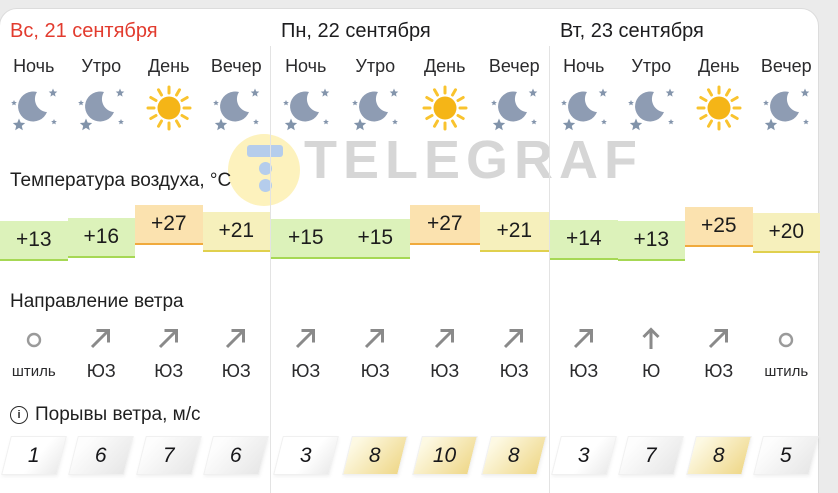 This screenshot has width=838, height=493. I want to click on wind-gusts-row: 3 7 8 5, so click(685, 455).